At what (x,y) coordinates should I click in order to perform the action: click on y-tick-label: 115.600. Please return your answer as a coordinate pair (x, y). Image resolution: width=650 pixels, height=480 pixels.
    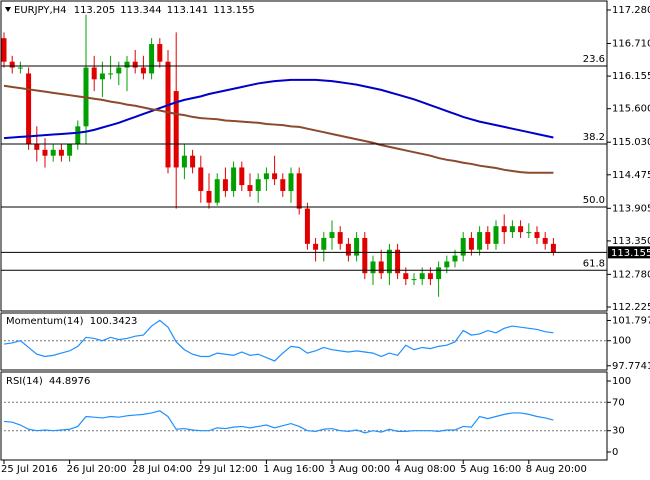
    Looking at the image, I should click on (631, 109).